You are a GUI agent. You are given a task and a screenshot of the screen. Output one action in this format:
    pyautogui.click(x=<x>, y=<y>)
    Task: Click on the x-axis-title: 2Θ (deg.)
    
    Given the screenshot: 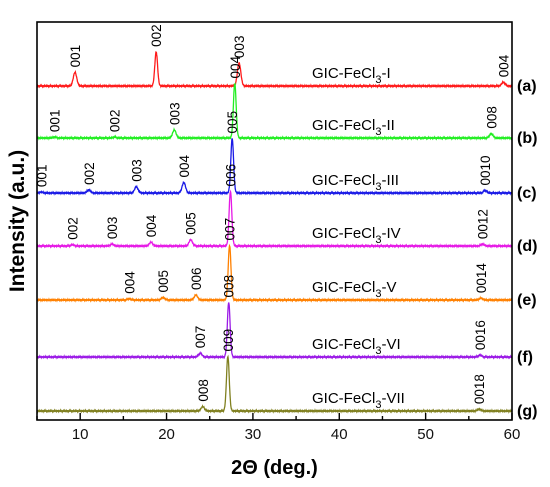 What is the action you would take?
    pyautogui.click(x=274, y=468)
    